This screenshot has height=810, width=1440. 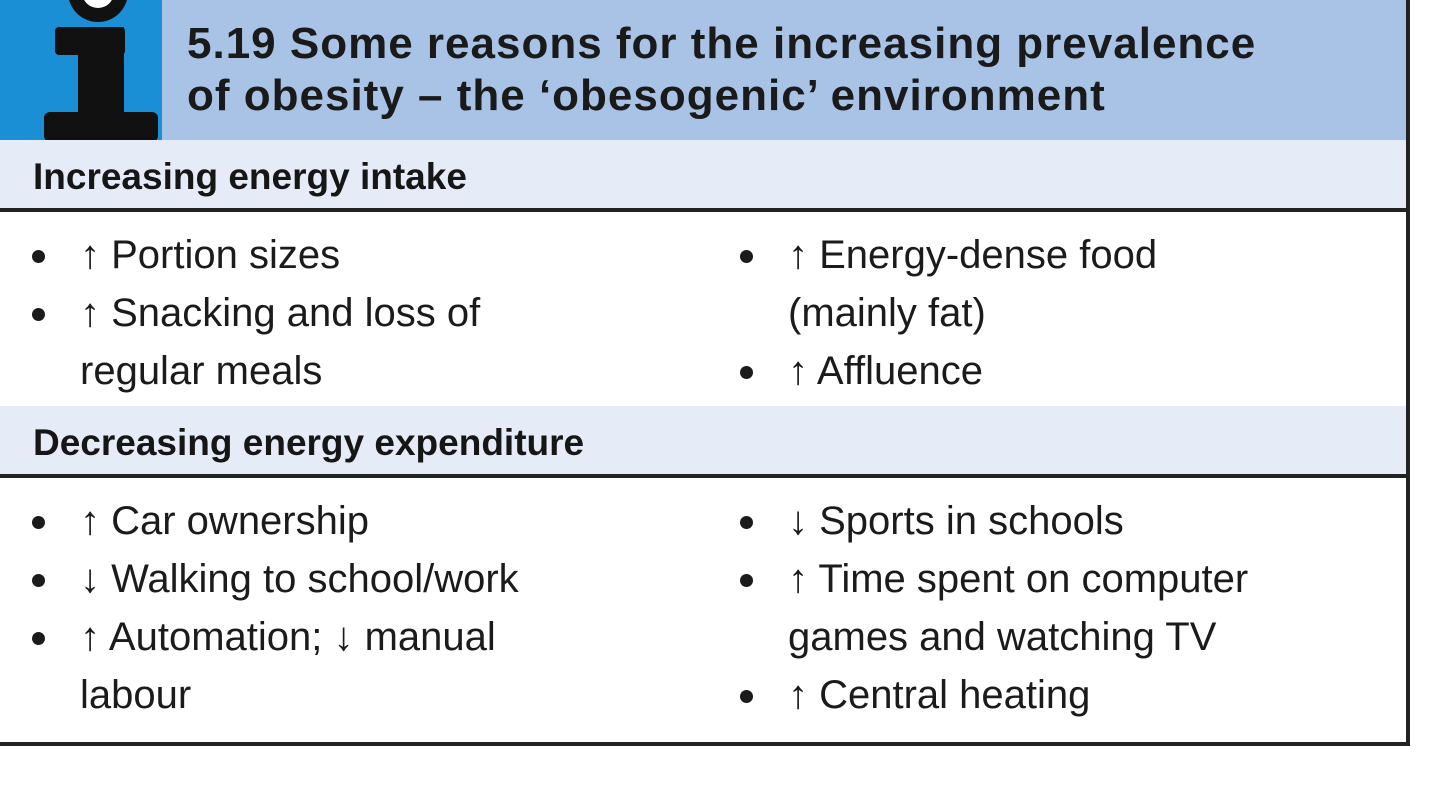 What do you see at coordinates (363, 666) in the screenshot?
I see `list-item: ↑ Automation; ↓ manual labour` at bounding box center [363, 666].